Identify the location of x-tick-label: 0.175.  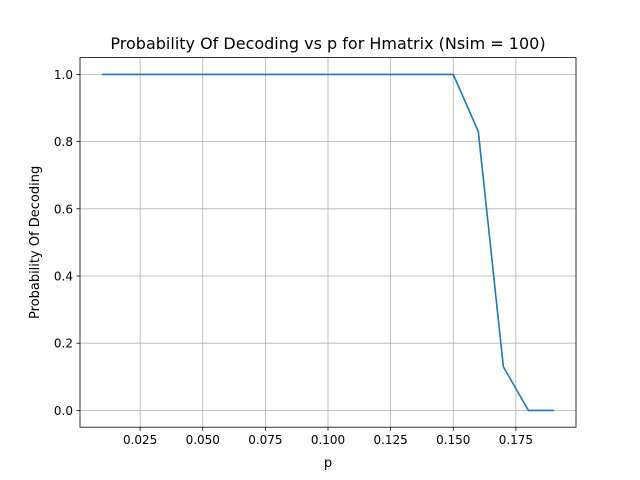
(516, 440).